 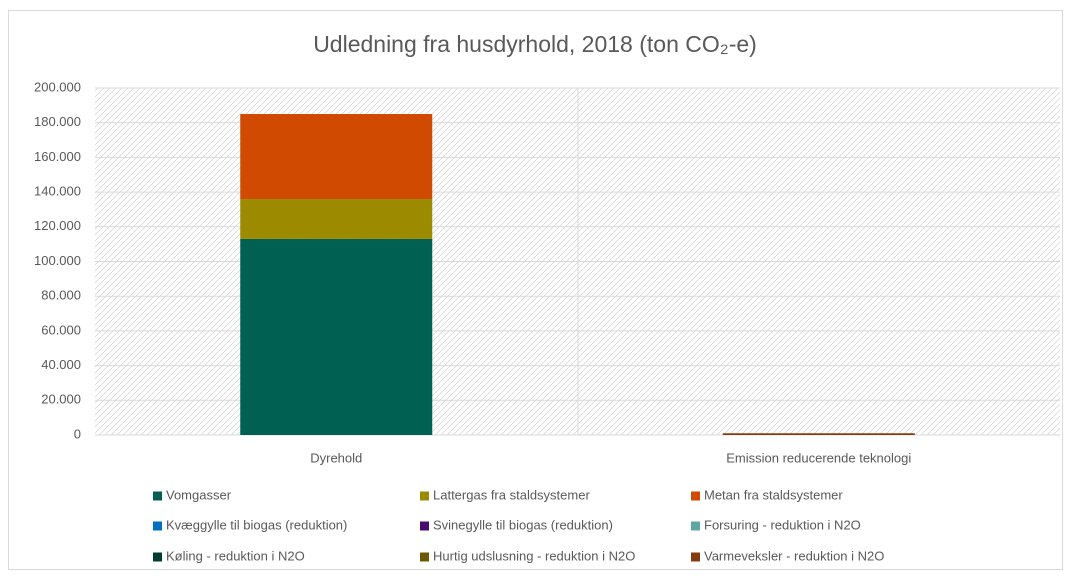 What do you see at coordinates (511, 494) in the screenshot?
I see `legend-label: Lattergas fra staldsystemer` at bounding box center [511, 494].